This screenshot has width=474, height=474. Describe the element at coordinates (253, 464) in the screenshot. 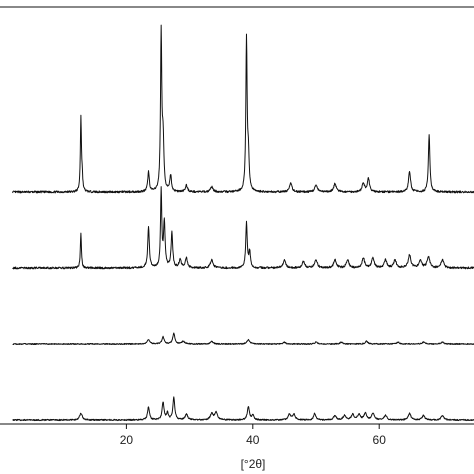

I see `x-axis-title: [°2θ]` at that location.